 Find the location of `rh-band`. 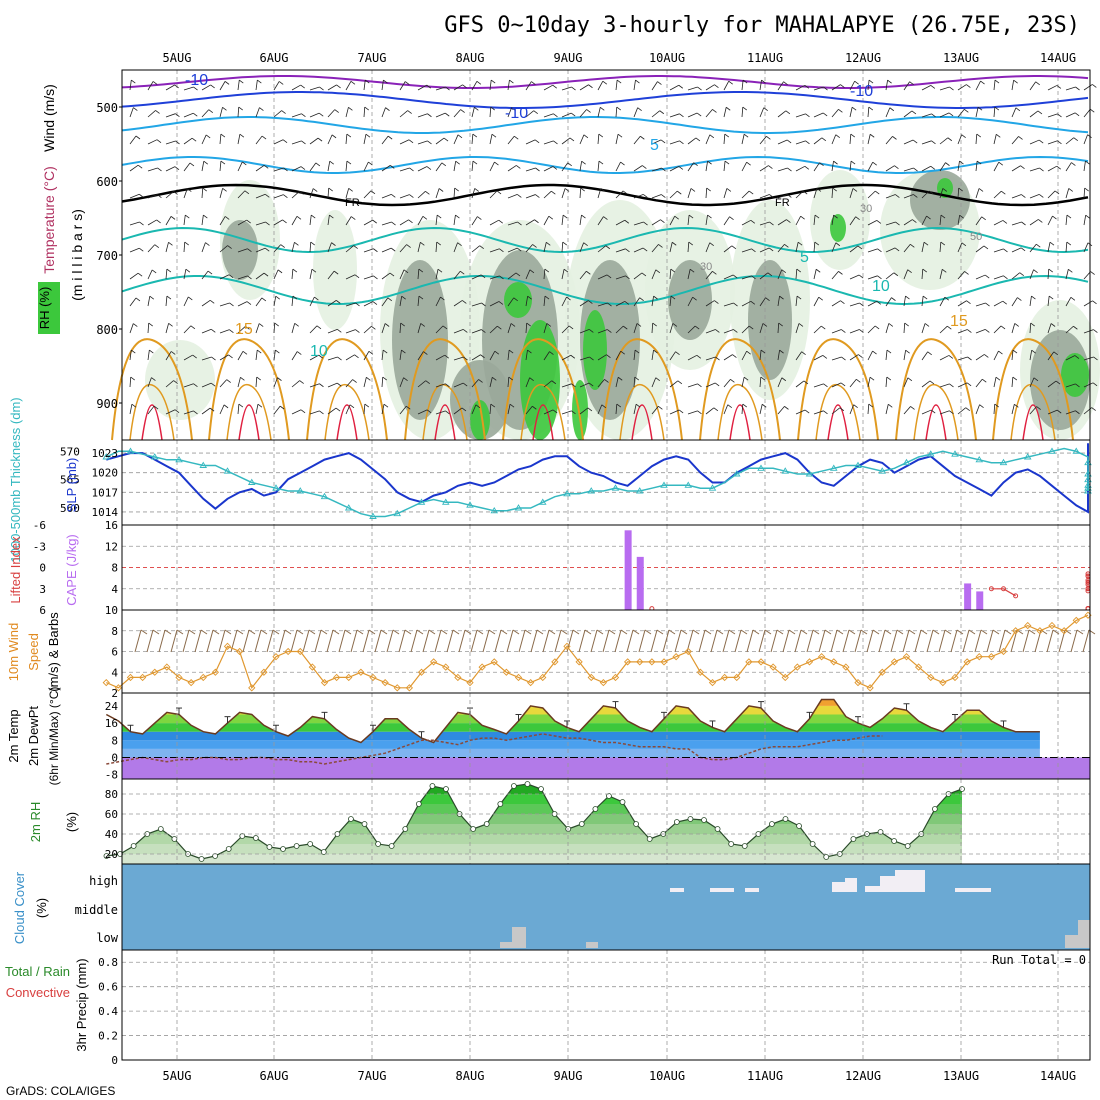

rh-band is located at coordinates (542, 799).